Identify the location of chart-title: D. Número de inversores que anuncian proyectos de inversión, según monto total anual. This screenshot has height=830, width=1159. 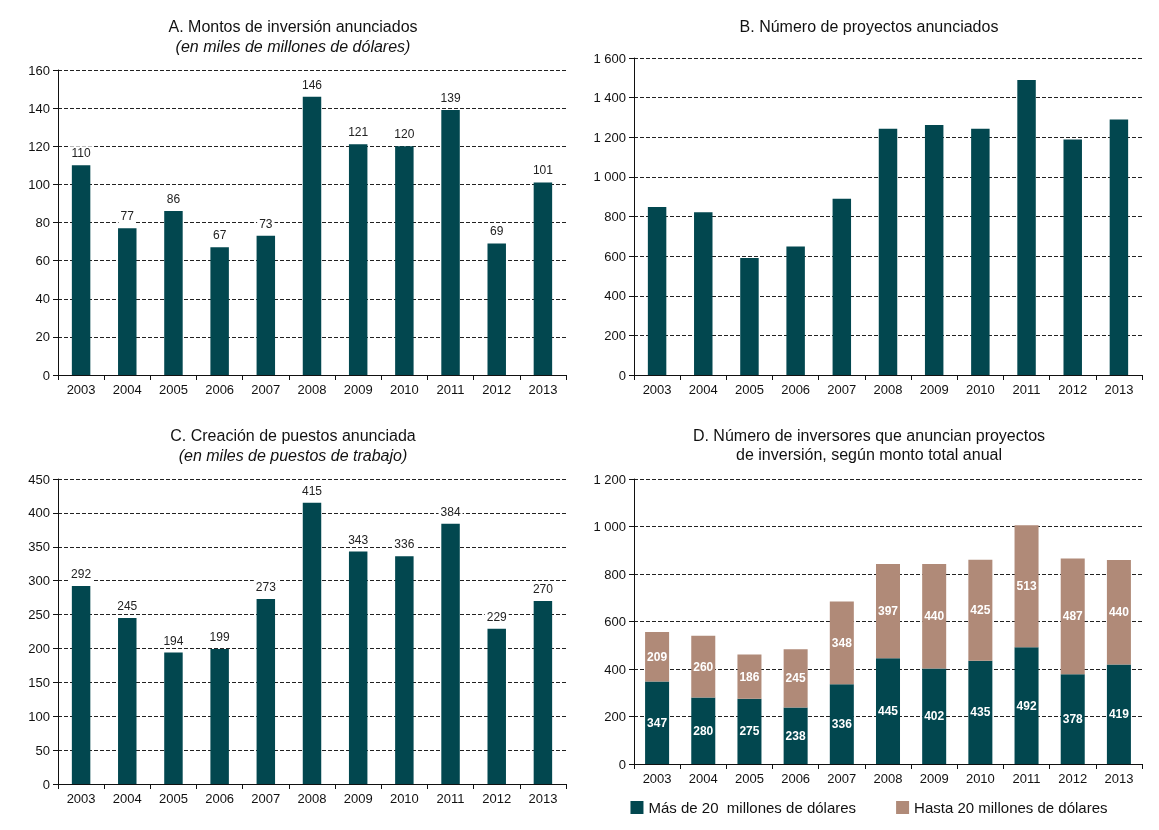
(869, 445).